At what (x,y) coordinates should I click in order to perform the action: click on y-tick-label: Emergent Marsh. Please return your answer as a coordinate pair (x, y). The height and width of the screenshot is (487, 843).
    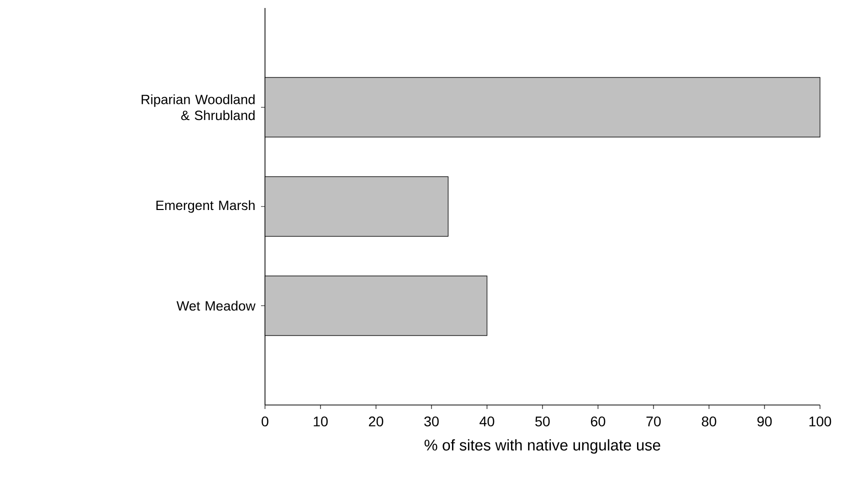
    Looking at the image, I should click on (205, 206).